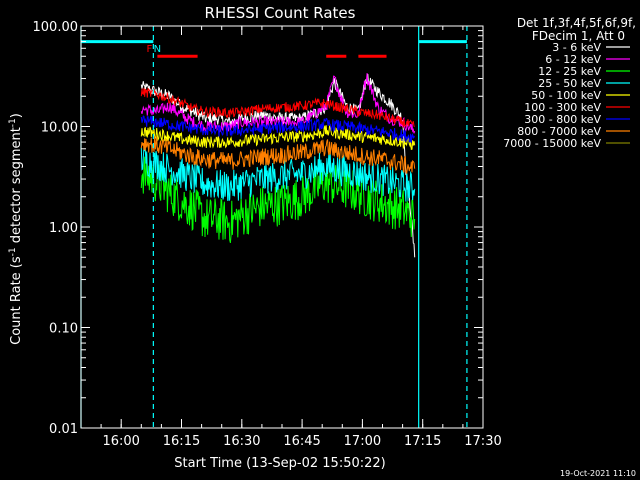 The width and height of the screenshot is (640, 480). Describe the element at coordinates (16, 300) in the screenshot. I see `y-axis-label-main: Count Rate (s` at that location.